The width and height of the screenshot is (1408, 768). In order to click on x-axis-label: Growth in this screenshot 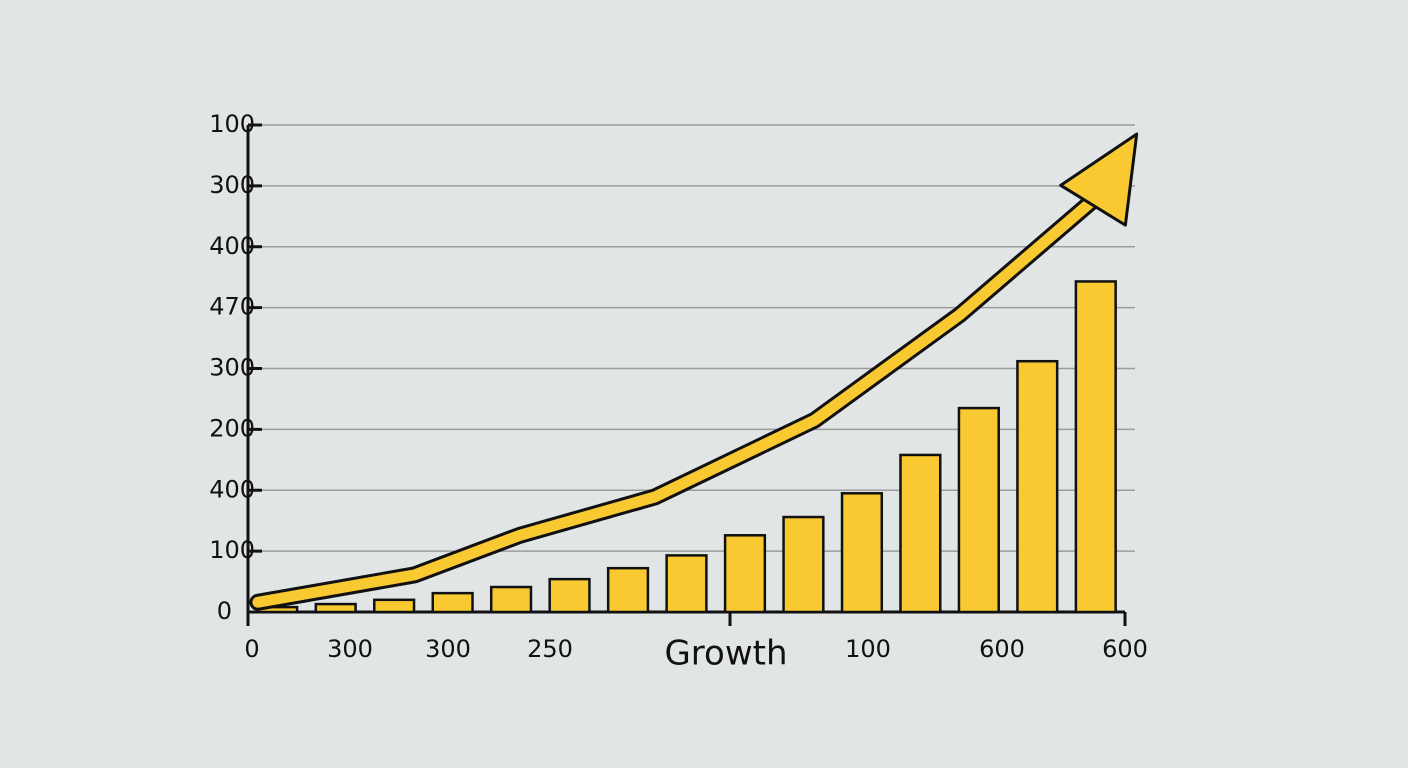, I will do `click(725, 654)`.